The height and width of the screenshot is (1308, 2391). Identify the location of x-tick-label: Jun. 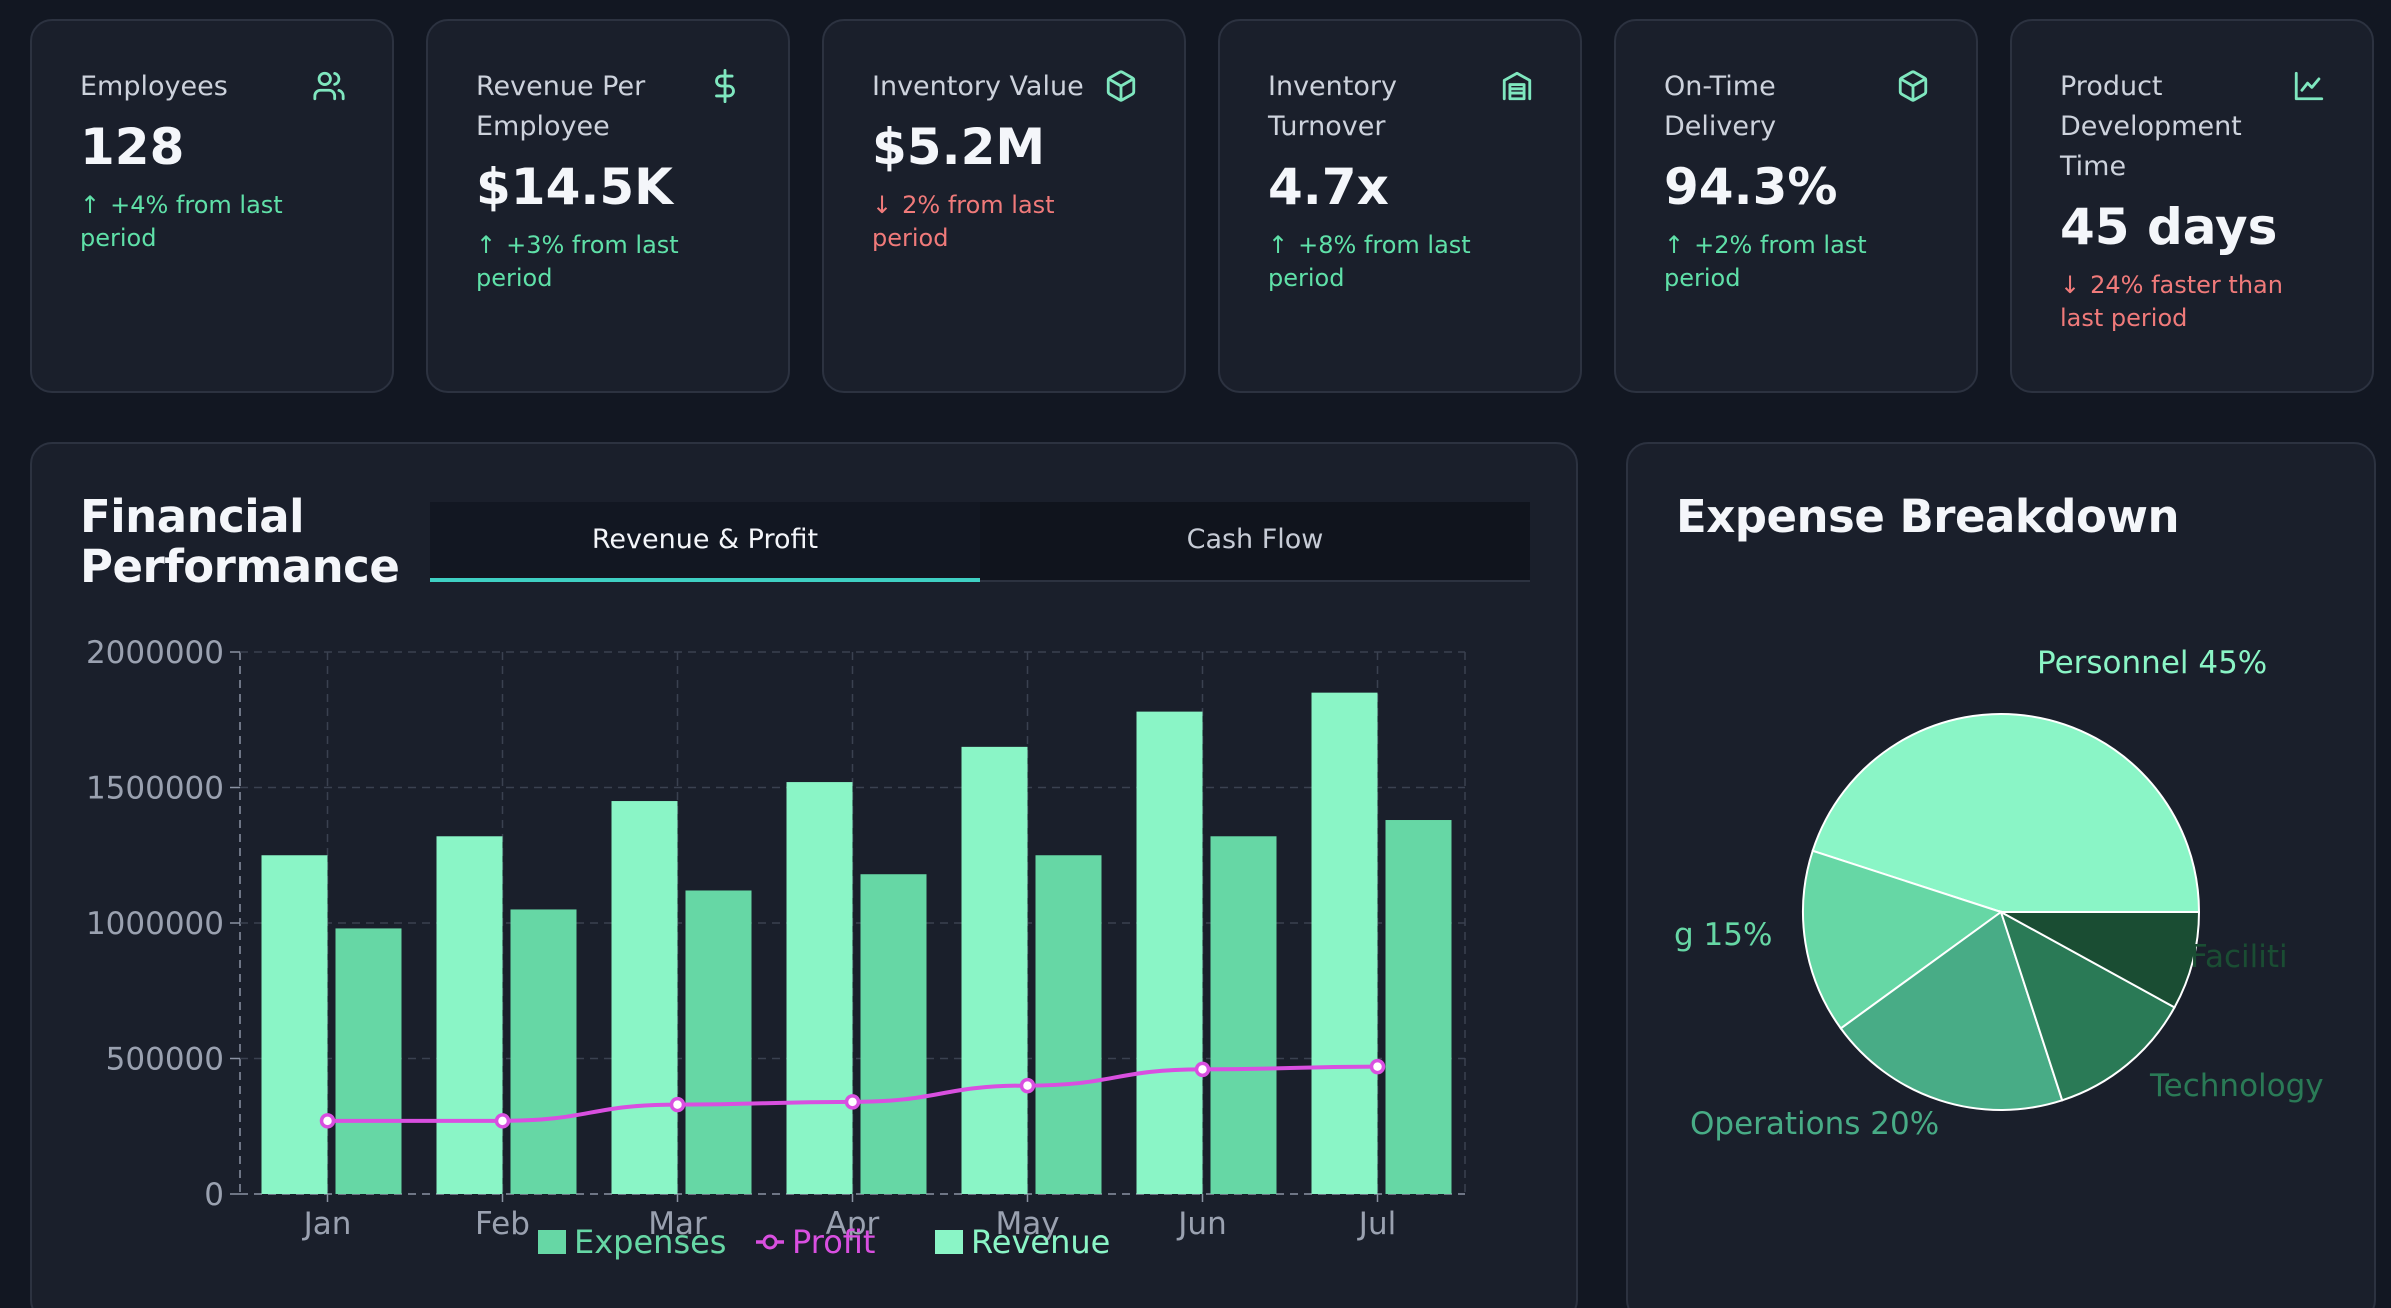
(1201, 1224).